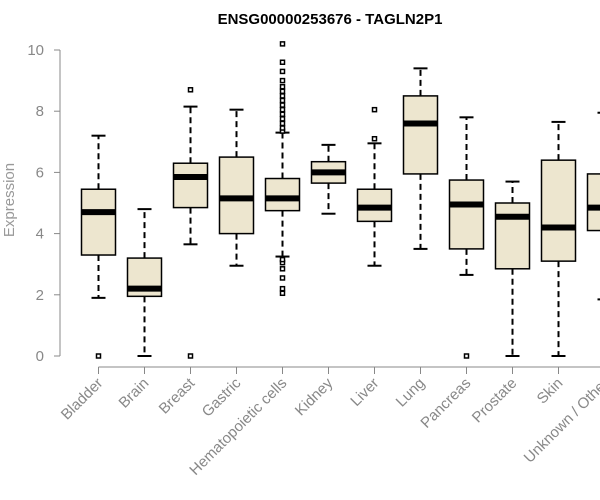  I want to click on x-tick-label: Brain, so click(134, 393).